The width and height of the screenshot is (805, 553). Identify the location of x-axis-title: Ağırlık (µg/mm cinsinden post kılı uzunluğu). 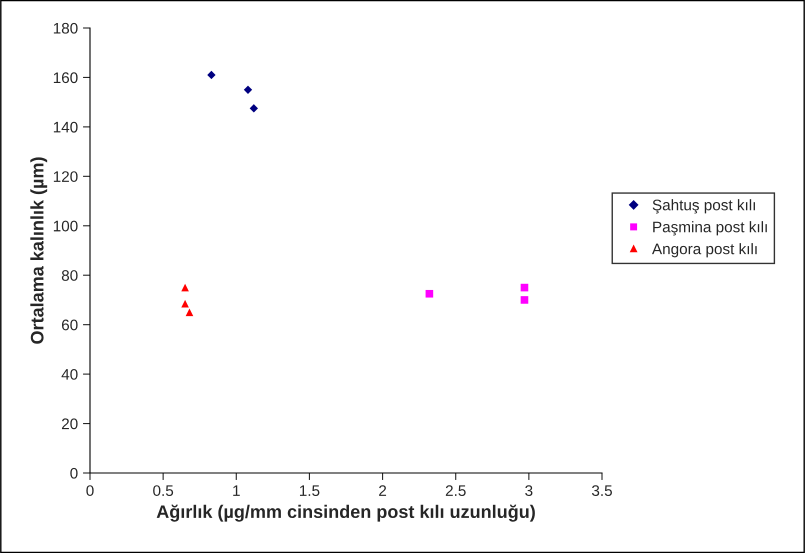
(345, 513).